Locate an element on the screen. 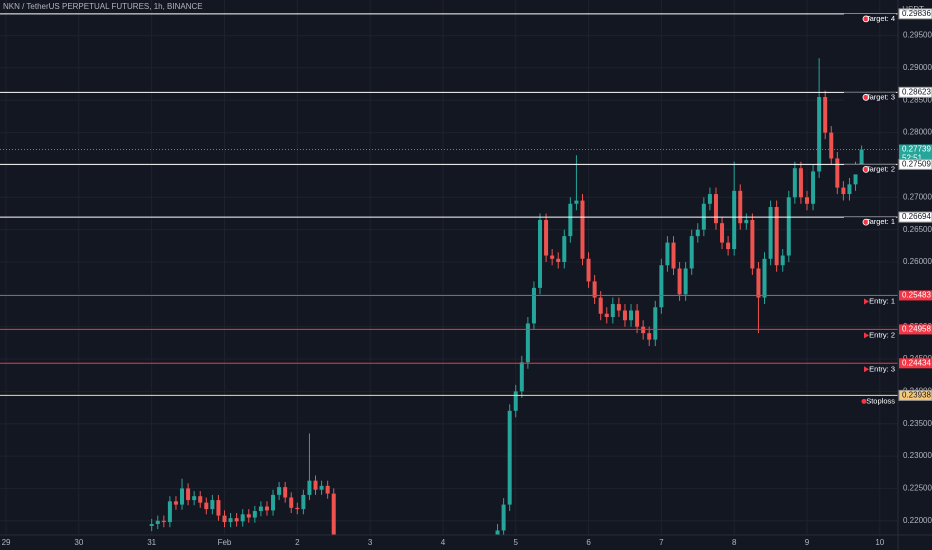 The height and width of the screenshot is (550, 932). x-tick-label: 3 is located at coordinates (370, 542).